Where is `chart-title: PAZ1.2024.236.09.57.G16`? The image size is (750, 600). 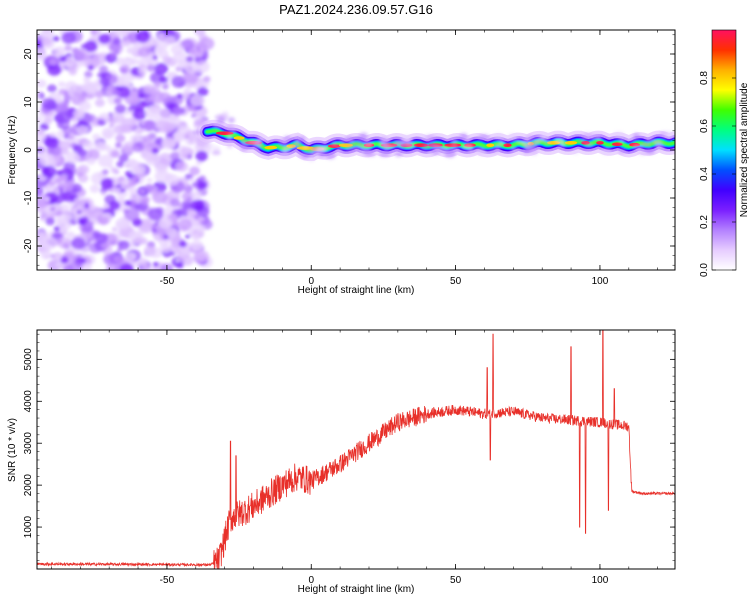 chart-title: PAZ1.2024.236.09.57.G16 is located at coordinates (356, 9).